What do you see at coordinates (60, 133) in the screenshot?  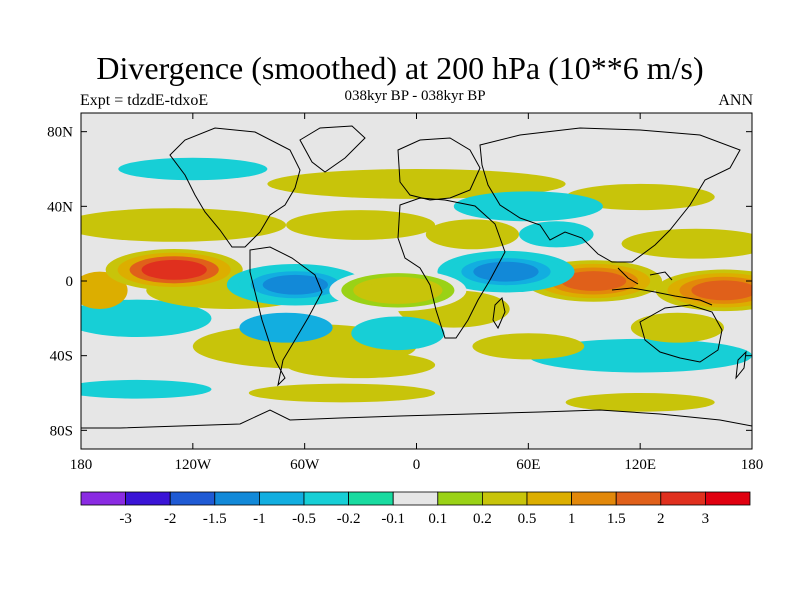 I see `lat-tick-label: 80N` at bounding box center [60, 133].